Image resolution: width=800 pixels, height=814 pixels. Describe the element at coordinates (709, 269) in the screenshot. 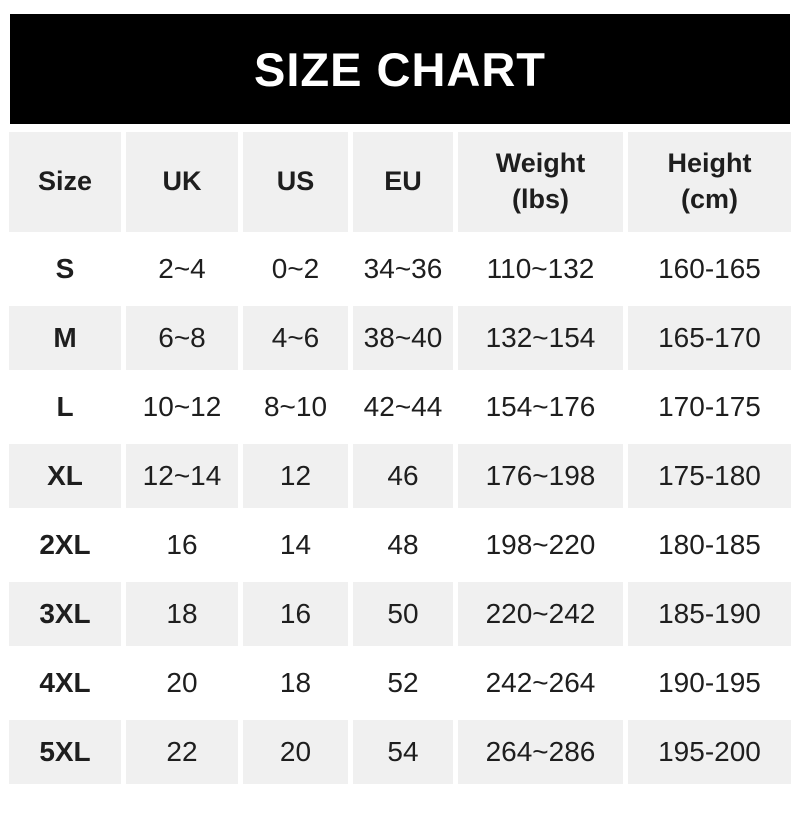

I see `cell-height: 160-165` at that location.